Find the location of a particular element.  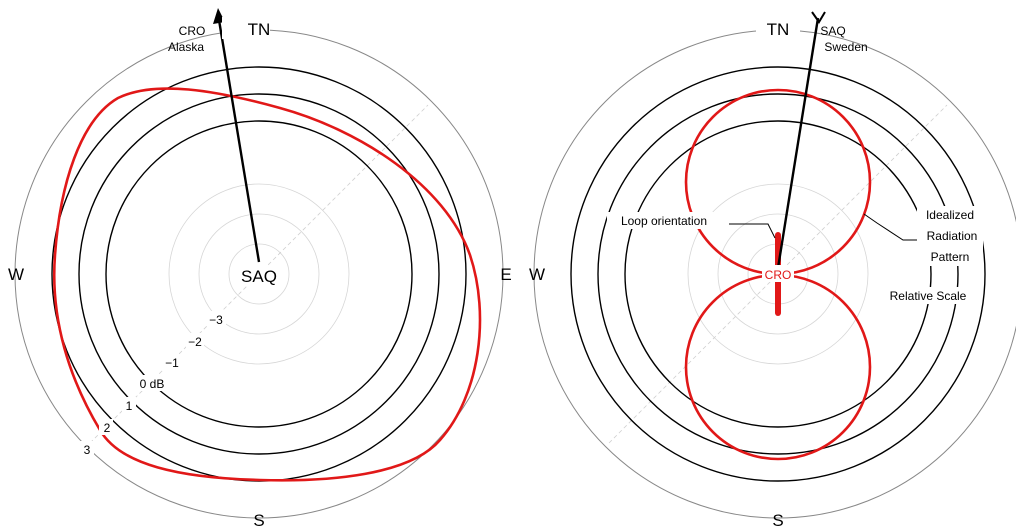

right-minor-rings is located at coordinates (778, 274).